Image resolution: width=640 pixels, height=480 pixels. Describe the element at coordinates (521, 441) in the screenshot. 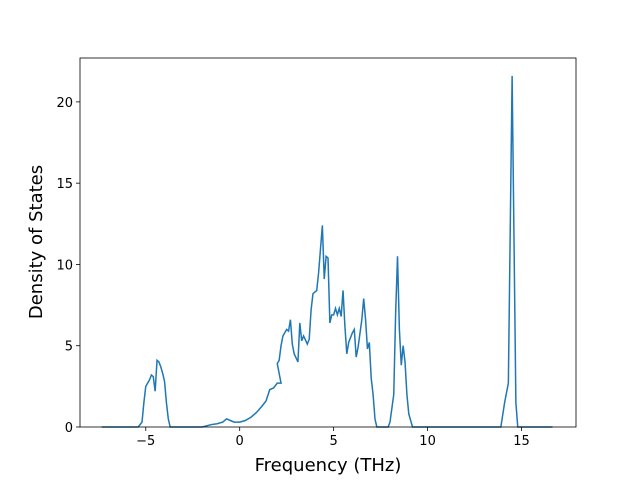

I see `x-tick-label: 15` at that location.